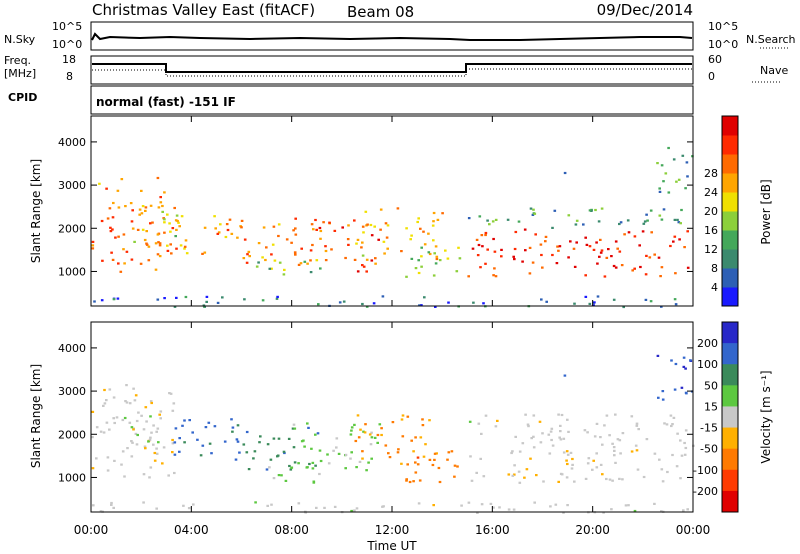 The width and height of the screenshot is (800, 554). I want to click on colorbar-tick-label: -15, so click(709, 428).